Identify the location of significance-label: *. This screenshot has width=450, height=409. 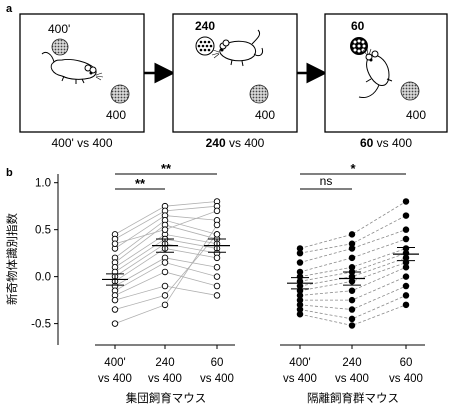
(353, 168).